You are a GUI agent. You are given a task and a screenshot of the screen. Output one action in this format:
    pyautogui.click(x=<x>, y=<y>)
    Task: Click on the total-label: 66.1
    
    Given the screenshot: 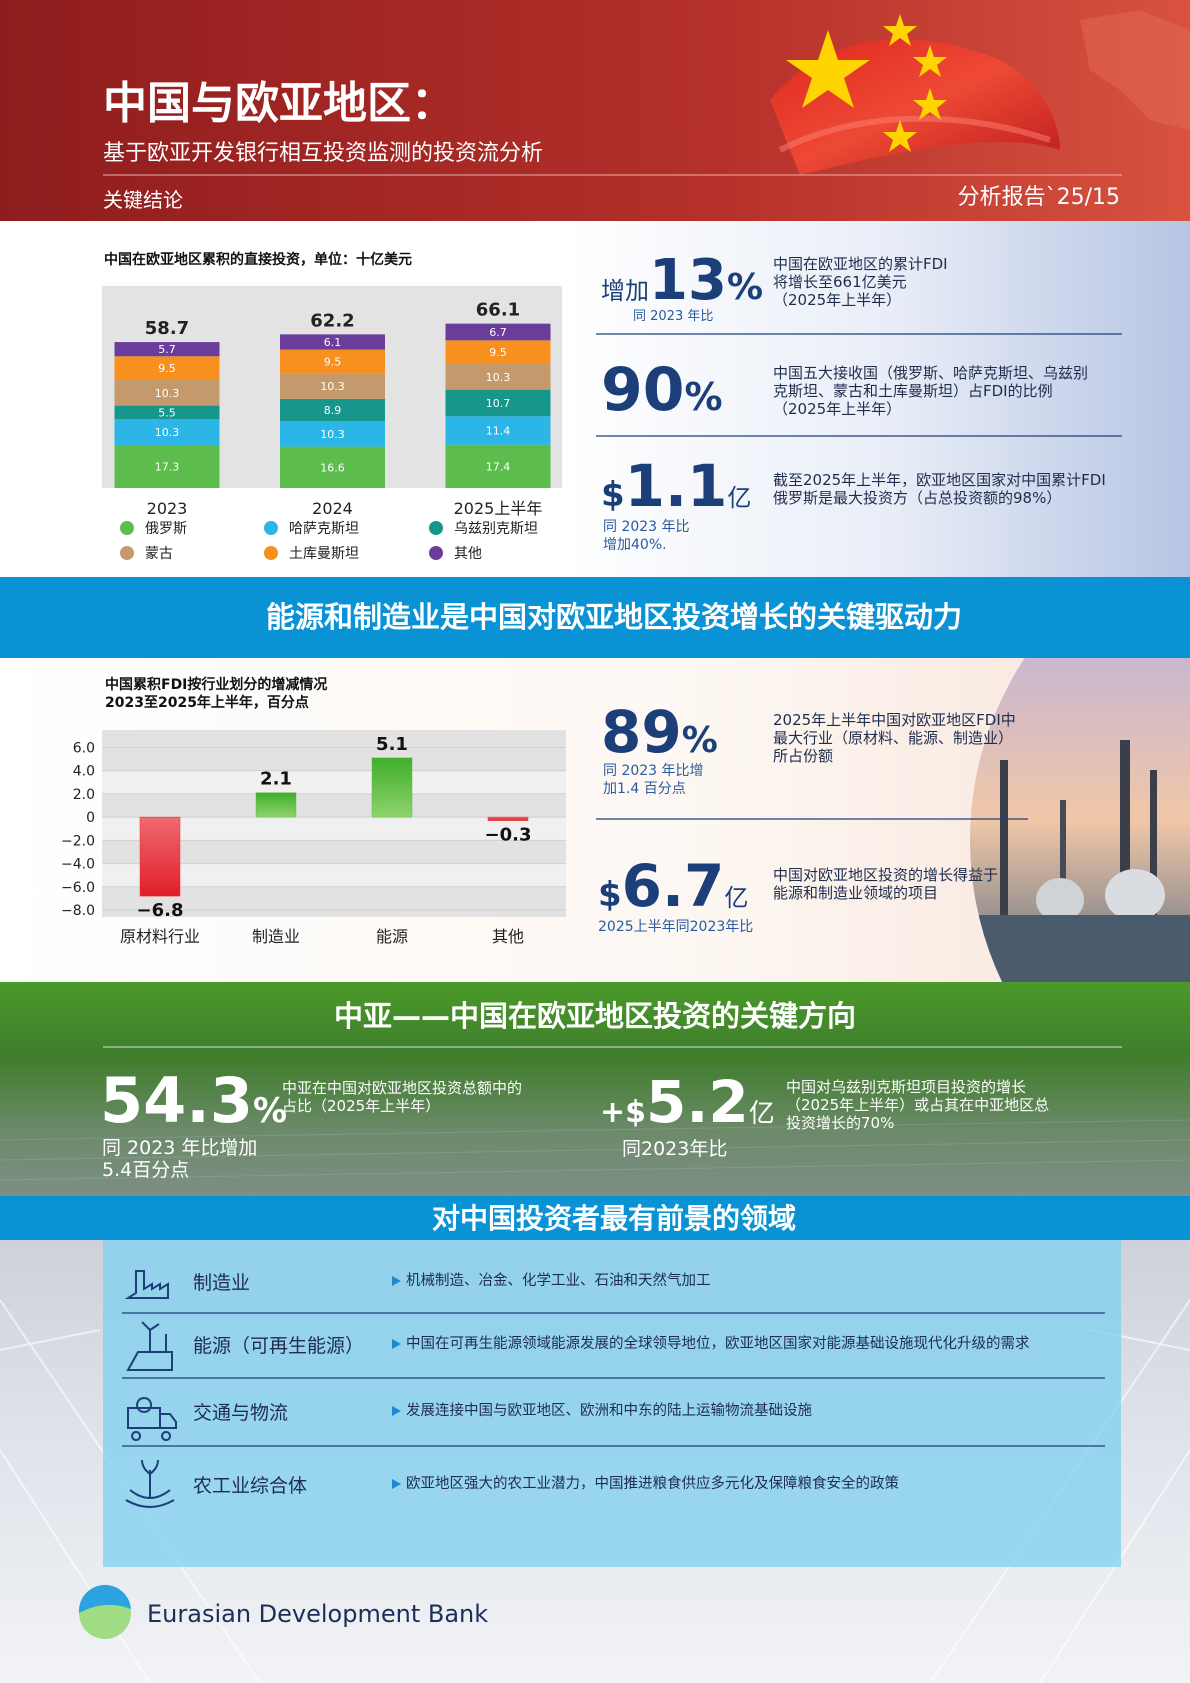 What is the action you would take?
    pyautogui.click(x=498, y=310)
    